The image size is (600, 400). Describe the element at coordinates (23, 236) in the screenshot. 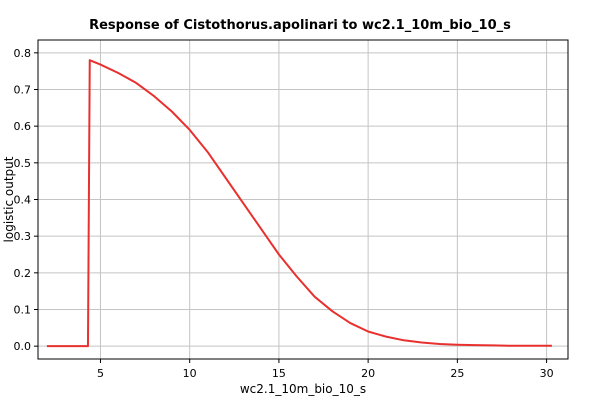

I see `y-tick-label: 0.3` at that location.